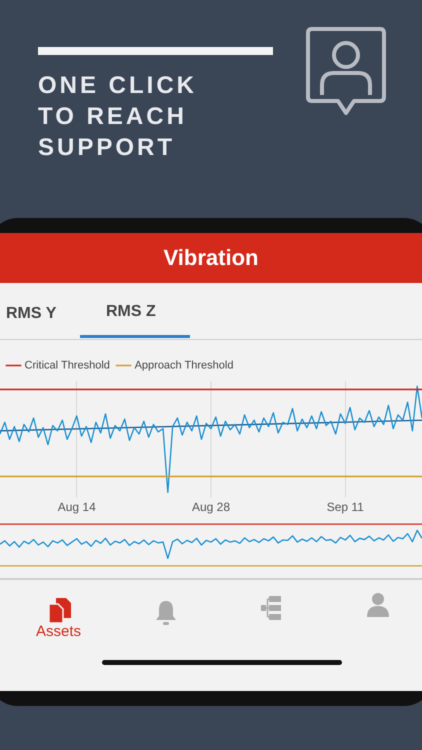 This screenshot has height=750, width=422. I want to click on text: Assets, so click(59, 631).